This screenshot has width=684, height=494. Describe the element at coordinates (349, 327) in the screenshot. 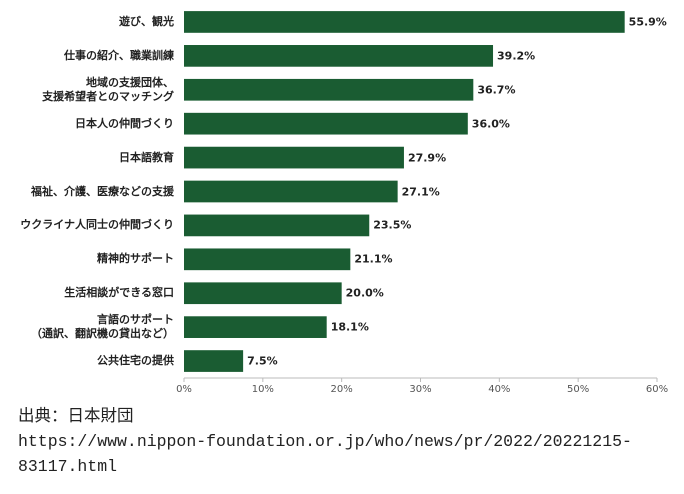

I see `value-label: 18.1%` at that location.